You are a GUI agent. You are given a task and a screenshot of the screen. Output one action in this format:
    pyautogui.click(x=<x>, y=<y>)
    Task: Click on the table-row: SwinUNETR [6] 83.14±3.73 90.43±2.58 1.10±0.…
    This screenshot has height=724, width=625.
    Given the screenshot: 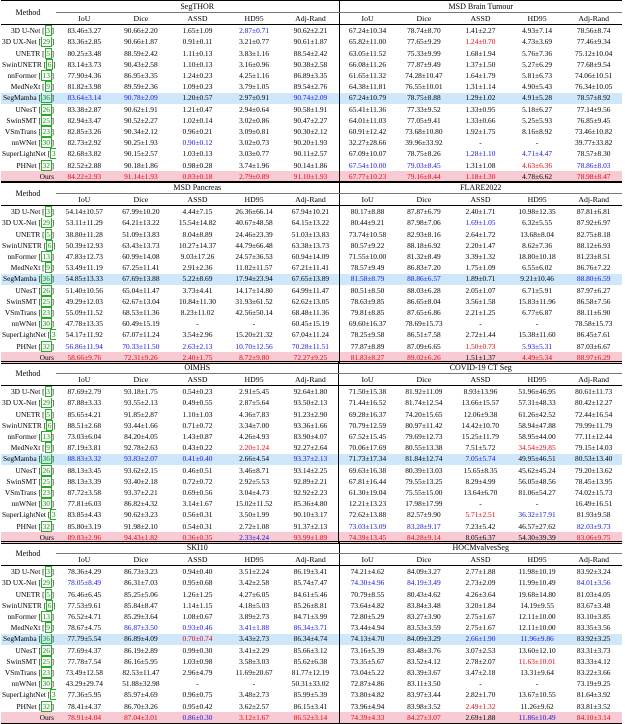 What is the action you would take?
    pyautogui.click(x=311, y=64)
    